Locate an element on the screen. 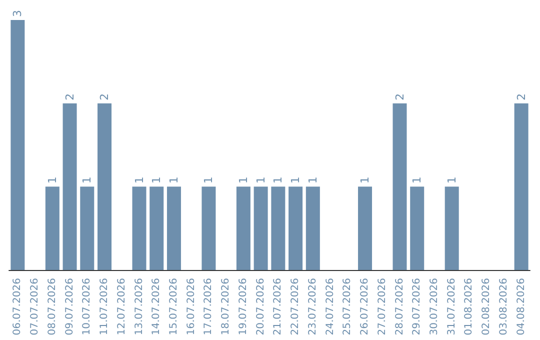 Image resolution: width=540 pixels, height=340 pixels. x-tick-label: 10.07.2026 is located at coordinates (87, 307).